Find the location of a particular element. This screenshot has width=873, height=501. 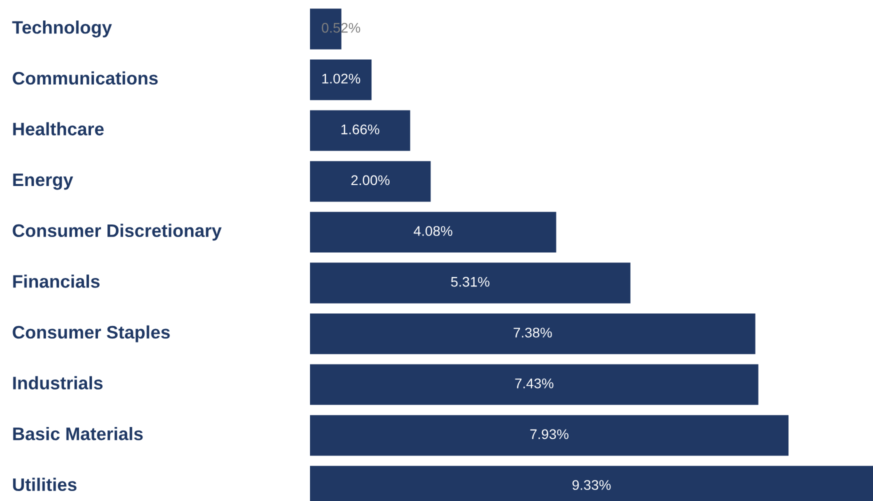

data-label: 5.31% is located at coordinates (470, 281).